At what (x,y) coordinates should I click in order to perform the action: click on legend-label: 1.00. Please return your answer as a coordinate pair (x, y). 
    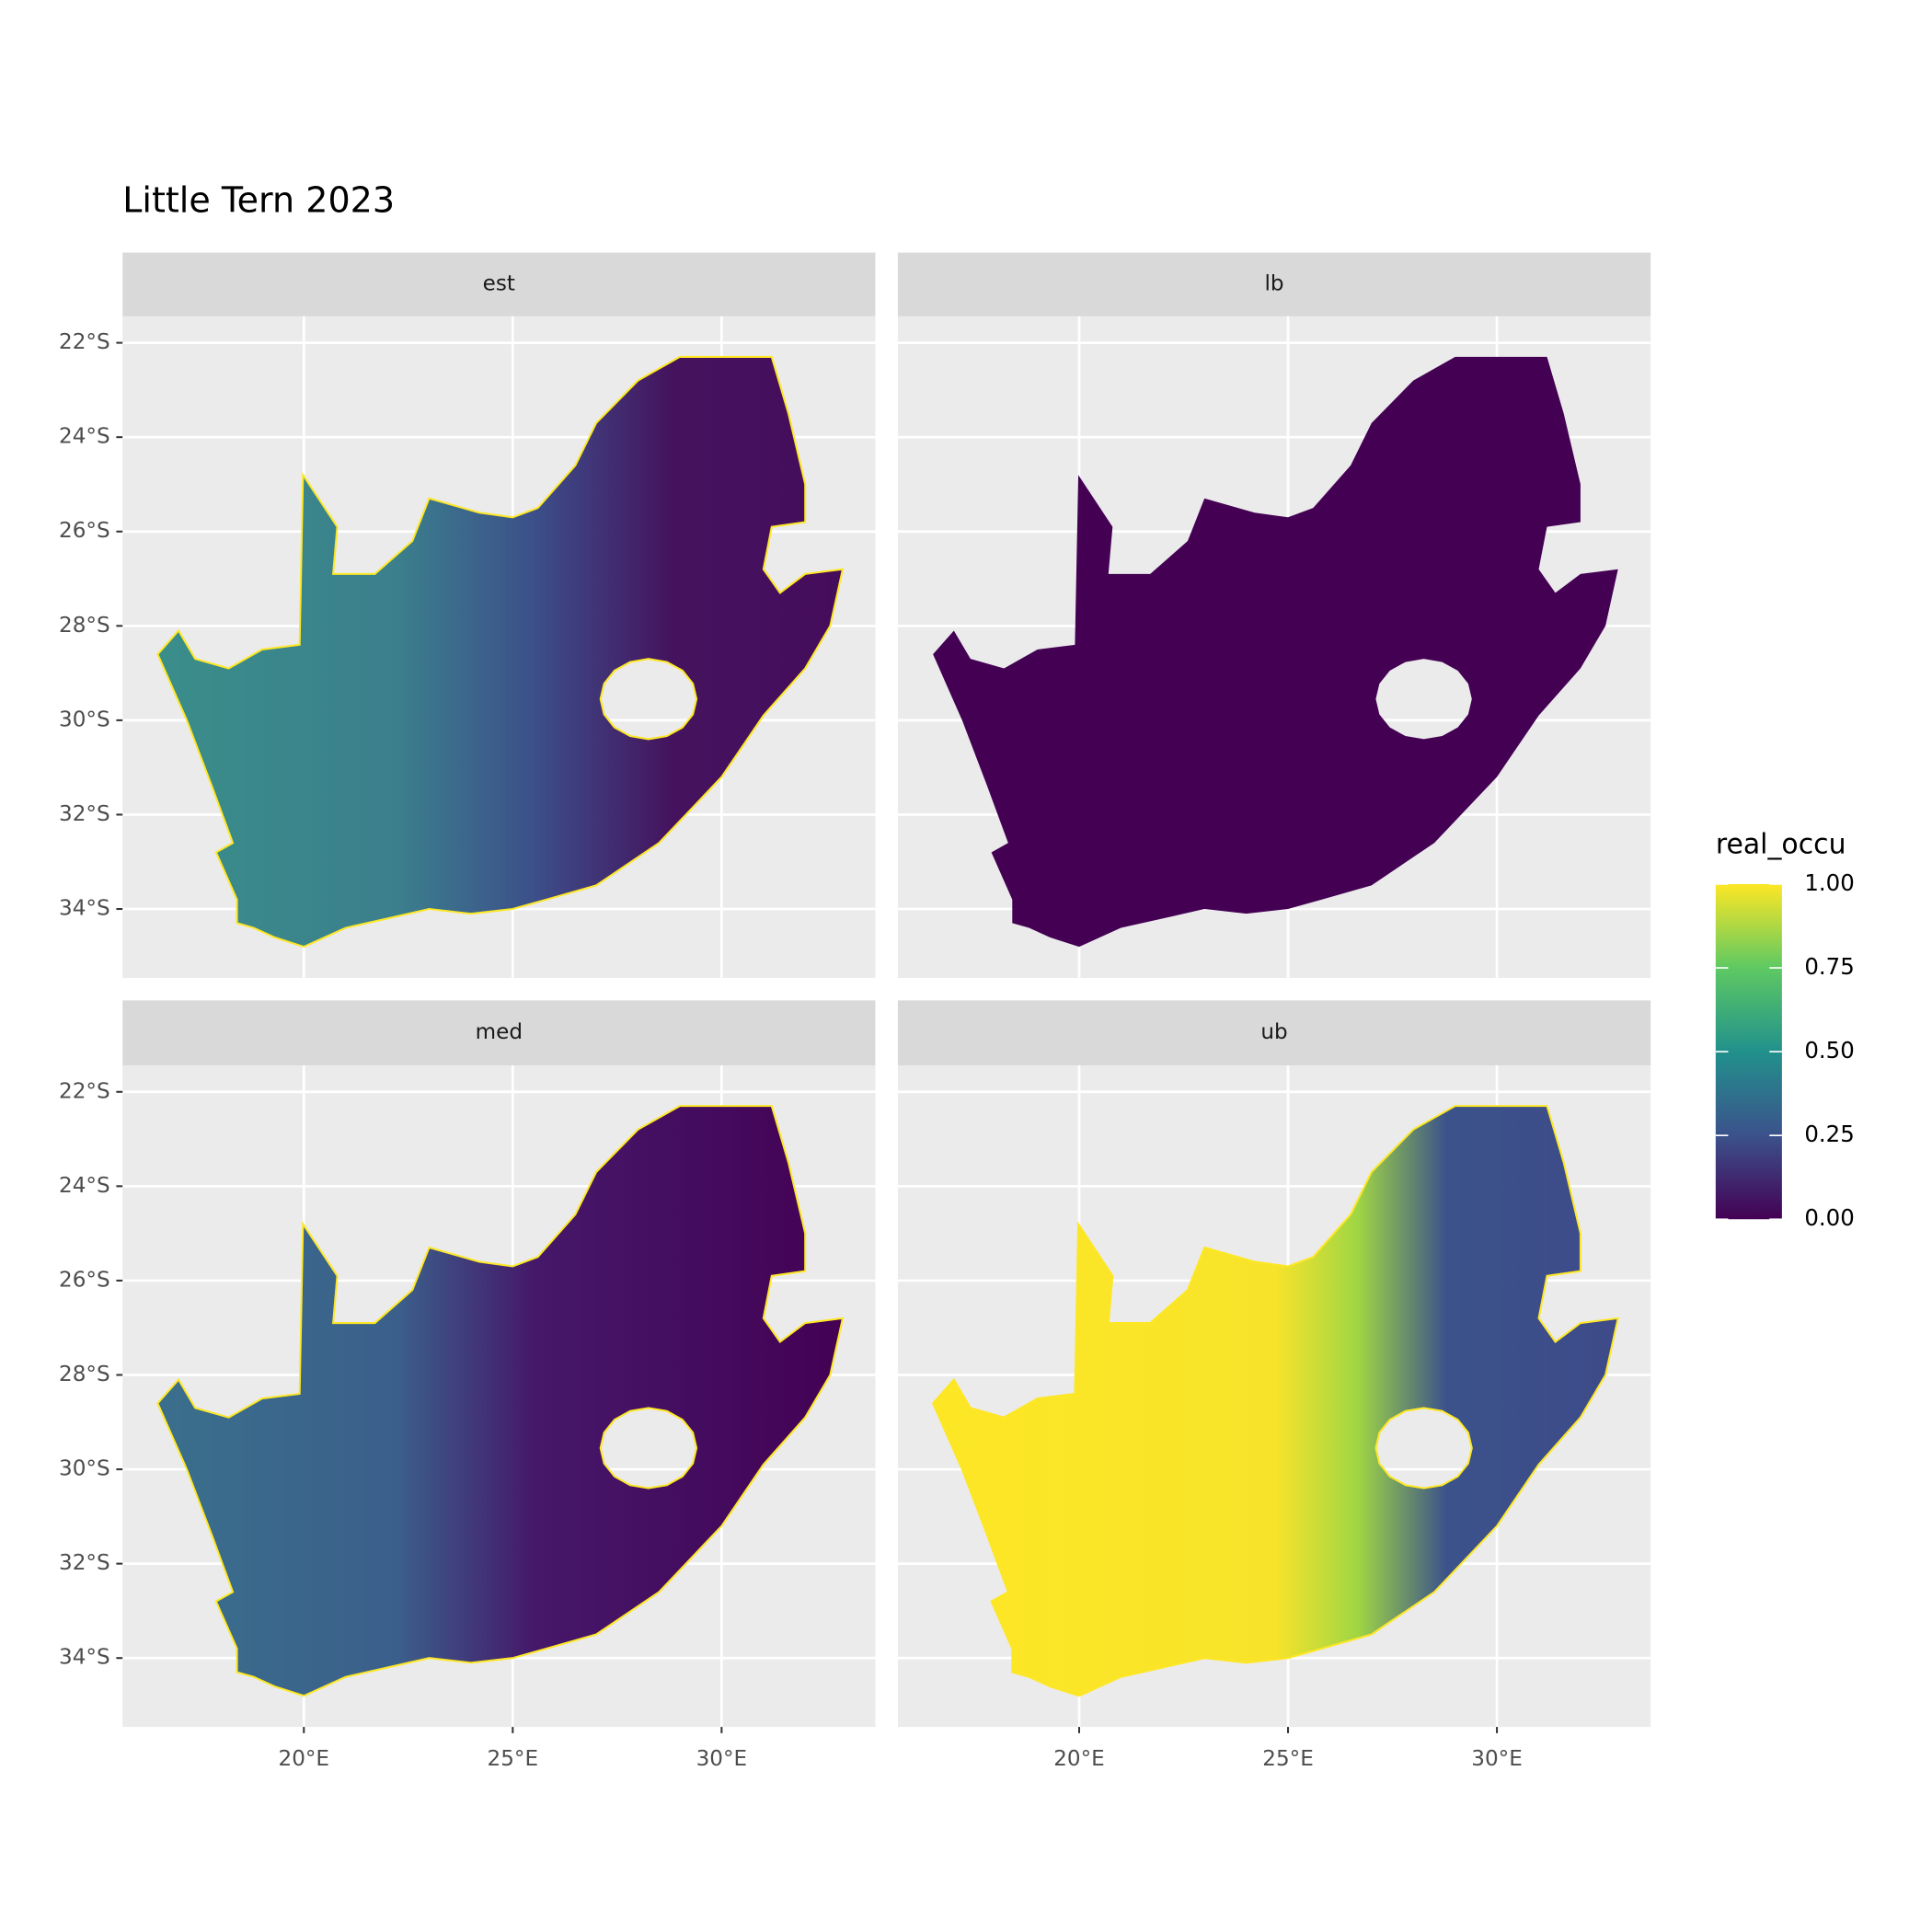
    Looking at the image, I should click on (1829, 882).